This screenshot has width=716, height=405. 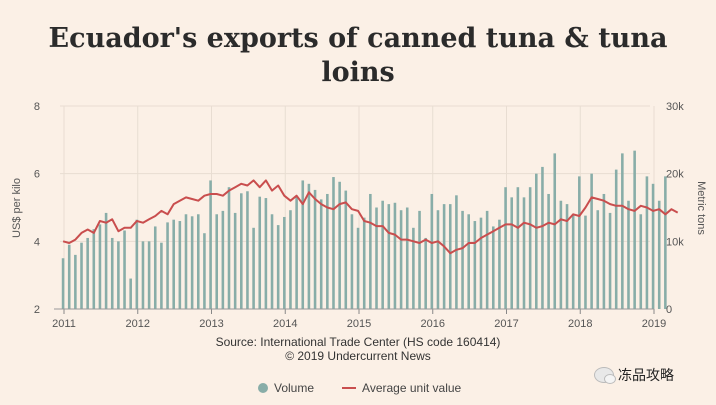 I want to click on watermark: 冻品攻略, so click(x=634, y=375).